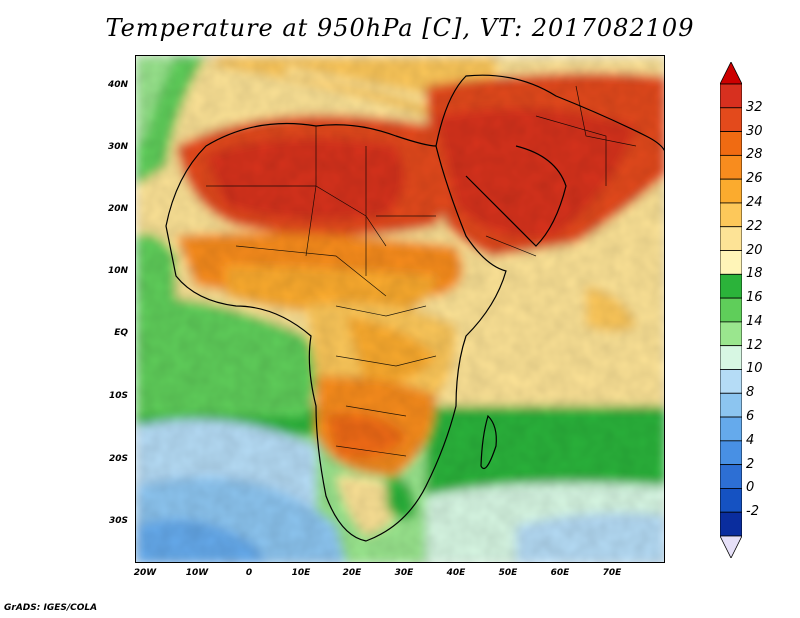  I want to click on colorbar-label: 8, so click(750, 393).